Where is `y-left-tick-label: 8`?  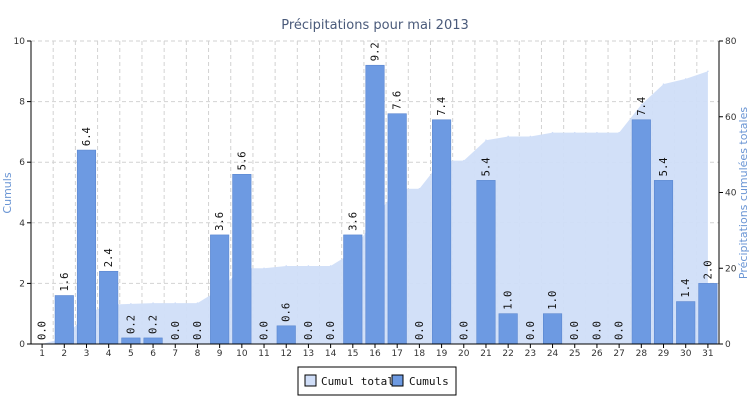
y-left-tick-label: 8 is located at coordinates (22, 103).